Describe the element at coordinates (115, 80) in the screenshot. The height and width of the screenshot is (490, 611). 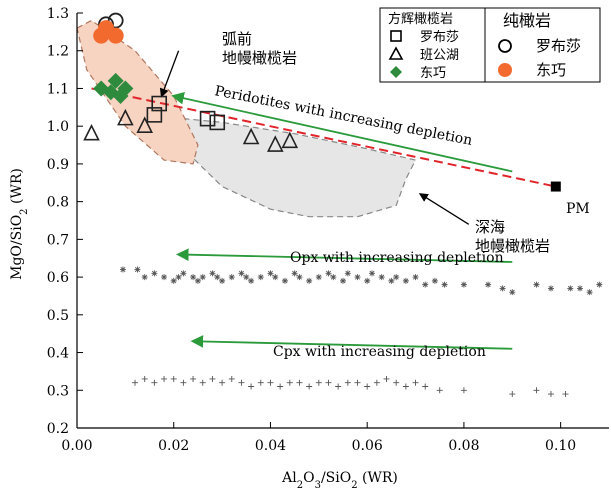
I see `harzburgite-dongqiao-point` at that location.